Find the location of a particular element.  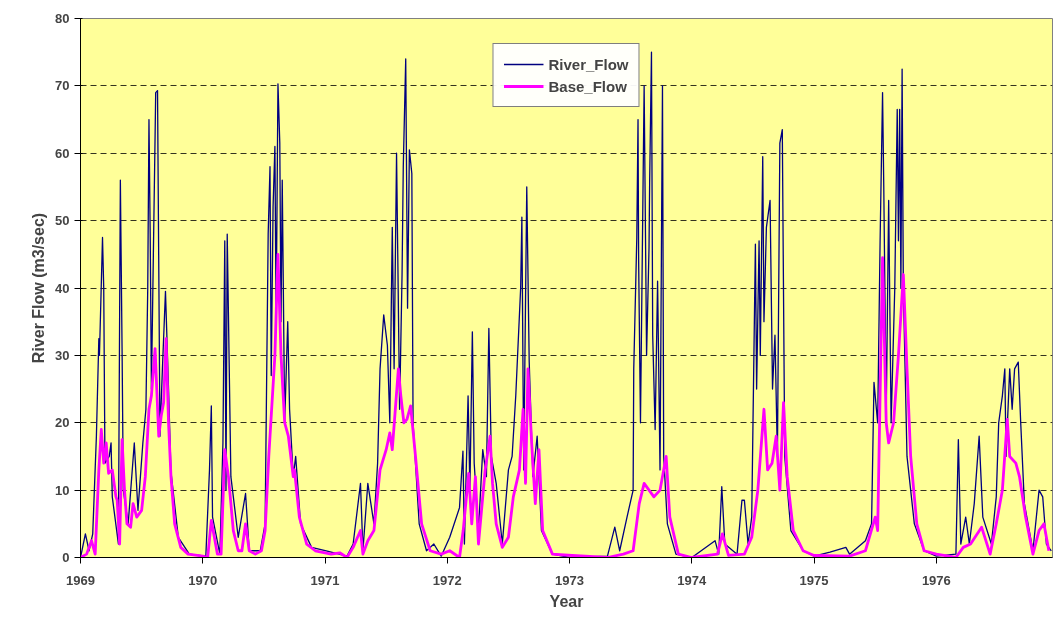

y-tick-label: 10 is located at coordinates (62, 490).